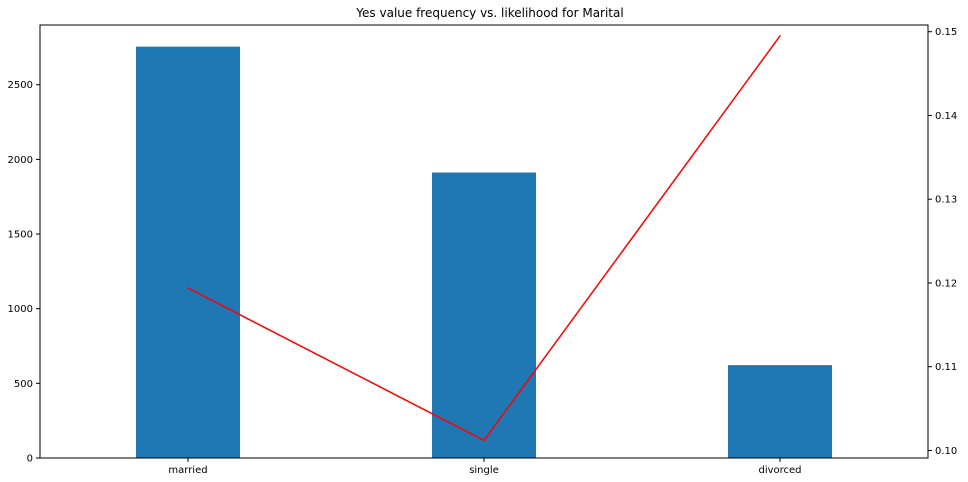  What do you see at coordinates (484, 315) in the screenshot?
I see `bar-single` at bounding box center [484, 315].